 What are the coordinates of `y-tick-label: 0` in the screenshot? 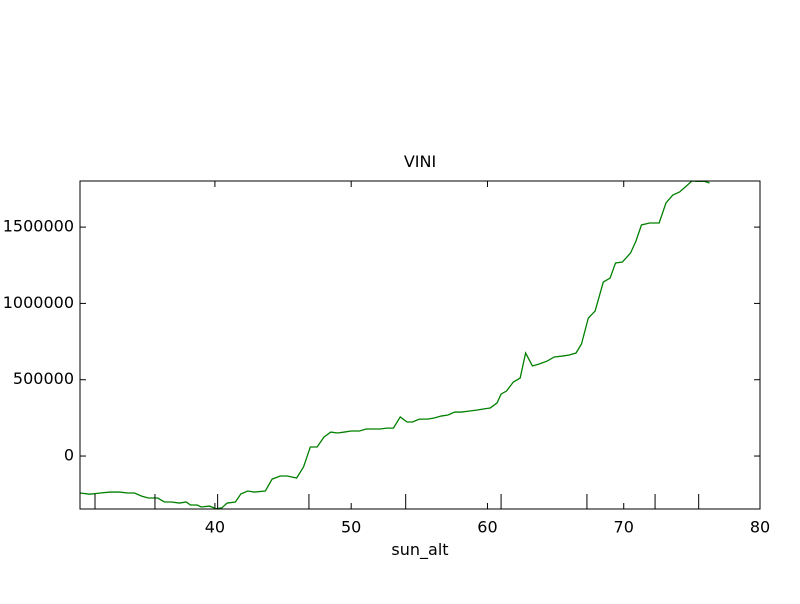 It's located at (69, 455).